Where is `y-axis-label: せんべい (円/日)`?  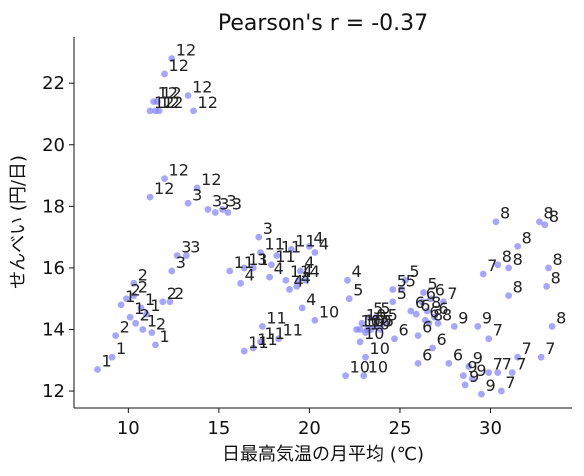 y-axis-label: せんべい (円/日) is located at coordinates (18, 222).